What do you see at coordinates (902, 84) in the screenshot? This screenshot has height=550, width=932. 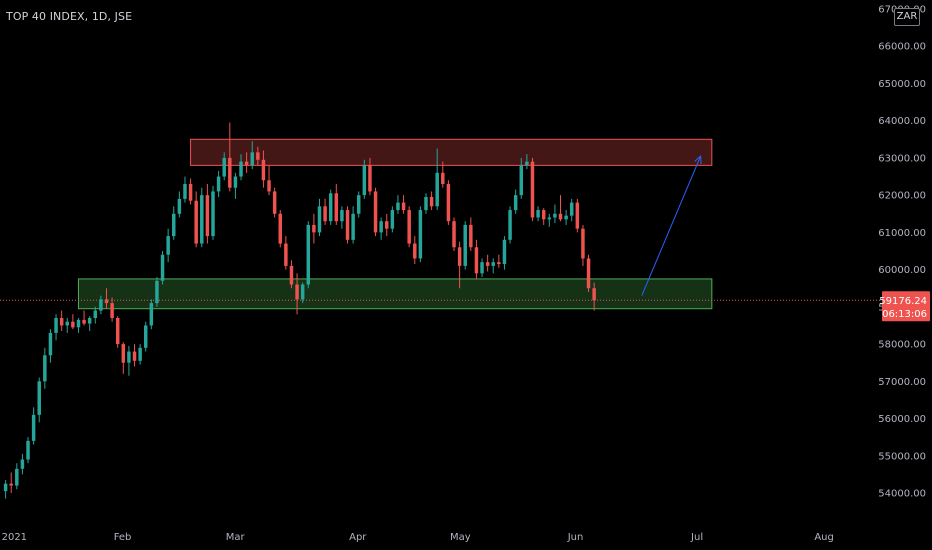 I see `y-tick-label: 65000.00` at bounding box center [902, 84].